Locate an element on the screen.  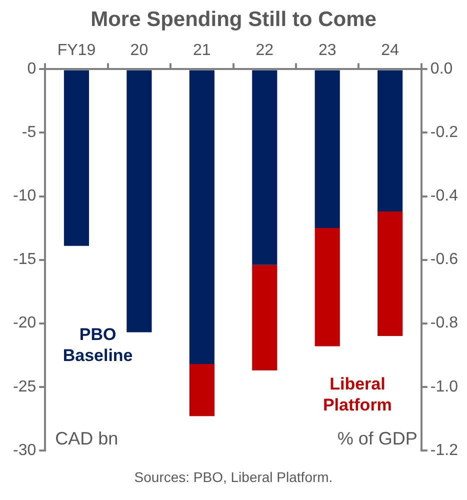
series-label: PBO Baseline is located at coordinates (97, 344).